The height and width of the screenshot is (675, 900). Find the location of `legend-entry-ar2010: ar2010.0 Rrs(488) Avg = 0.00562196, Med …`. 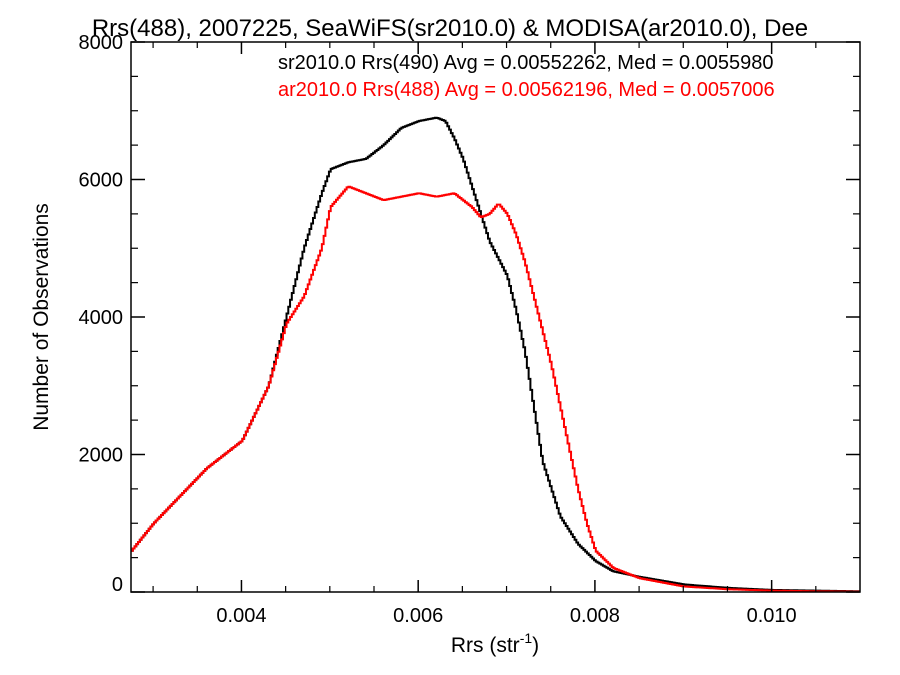

legend-entry-ar2010: ar2010.0 Rrs(488) Avg = 0.00562196, Med … is located at coordinates (526, 90).